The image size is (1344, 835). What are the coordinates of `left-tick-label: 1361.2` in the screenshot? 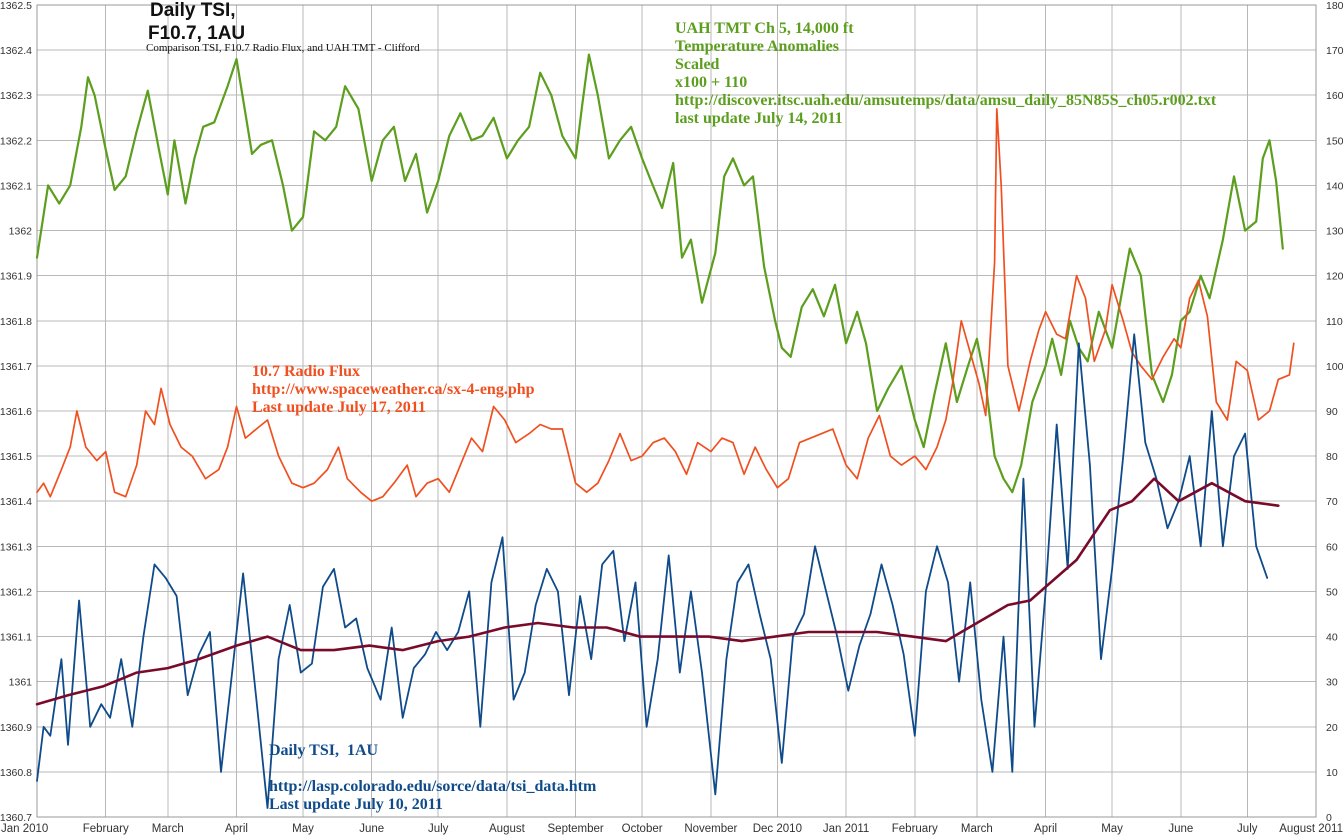 It's located at (16, 592).